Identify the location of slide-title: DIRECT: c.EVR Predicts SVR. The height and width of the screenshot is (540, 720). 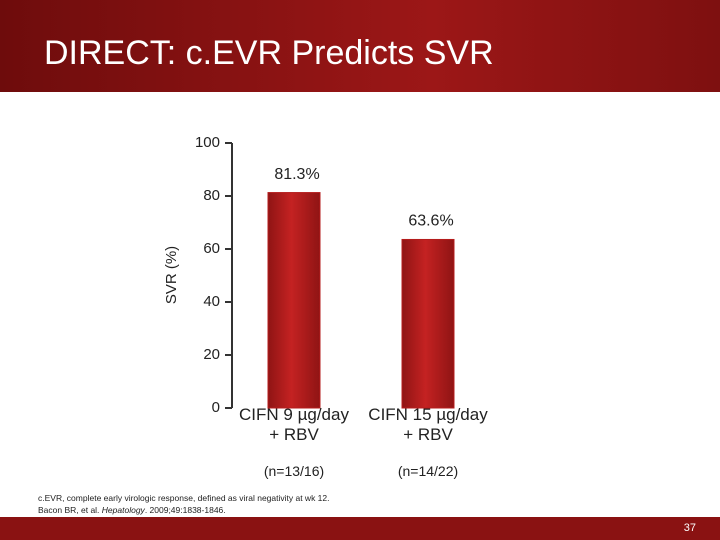
(269, 53).